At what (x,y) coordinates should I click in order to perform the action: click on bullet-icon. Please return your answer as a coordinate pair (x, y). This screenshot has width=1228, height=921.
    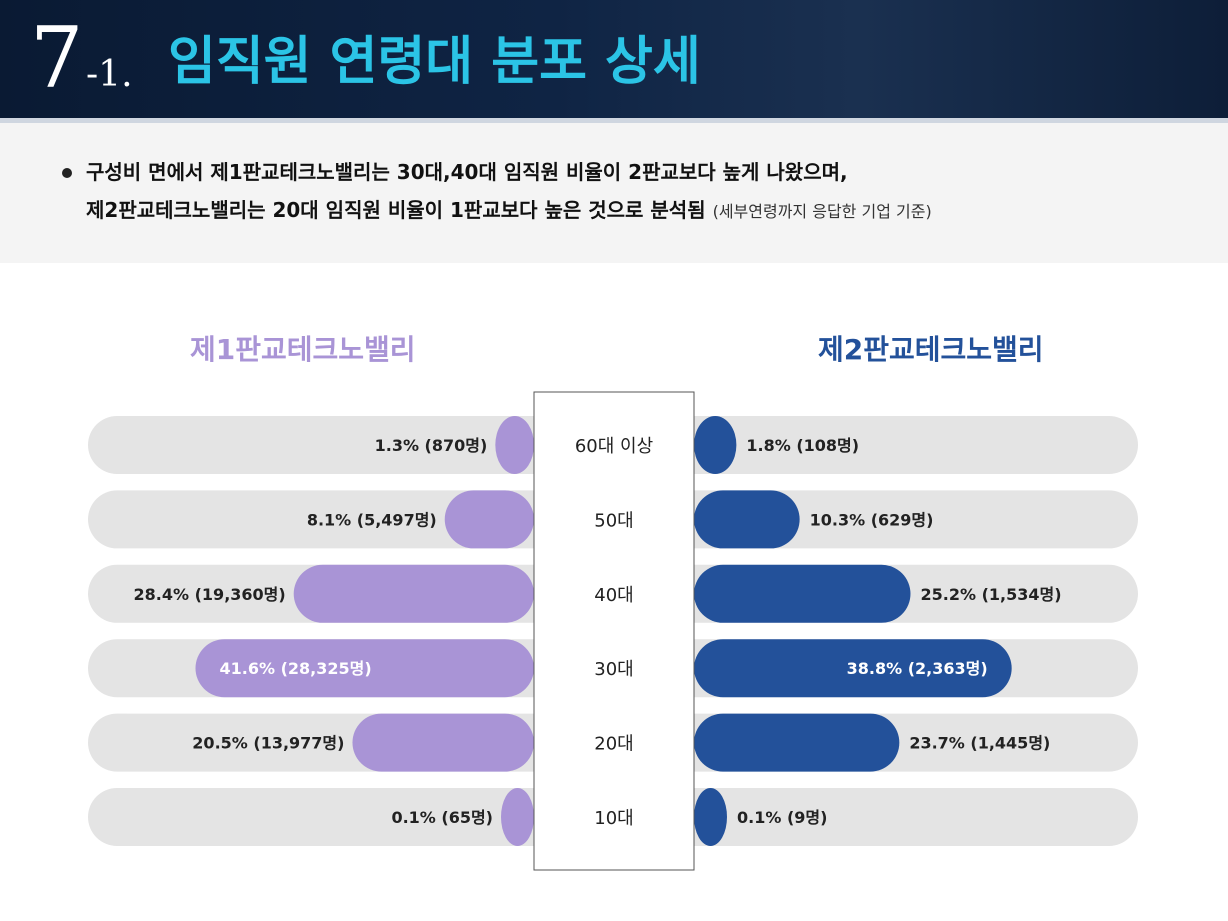
    Looking at the image, I should click on (67, 173).